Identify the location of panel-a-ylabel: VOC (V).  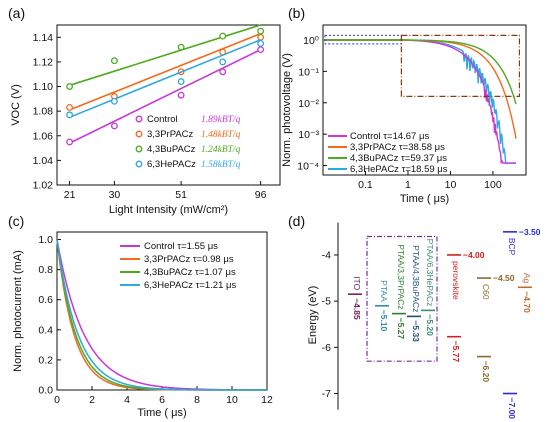
(16, 105).